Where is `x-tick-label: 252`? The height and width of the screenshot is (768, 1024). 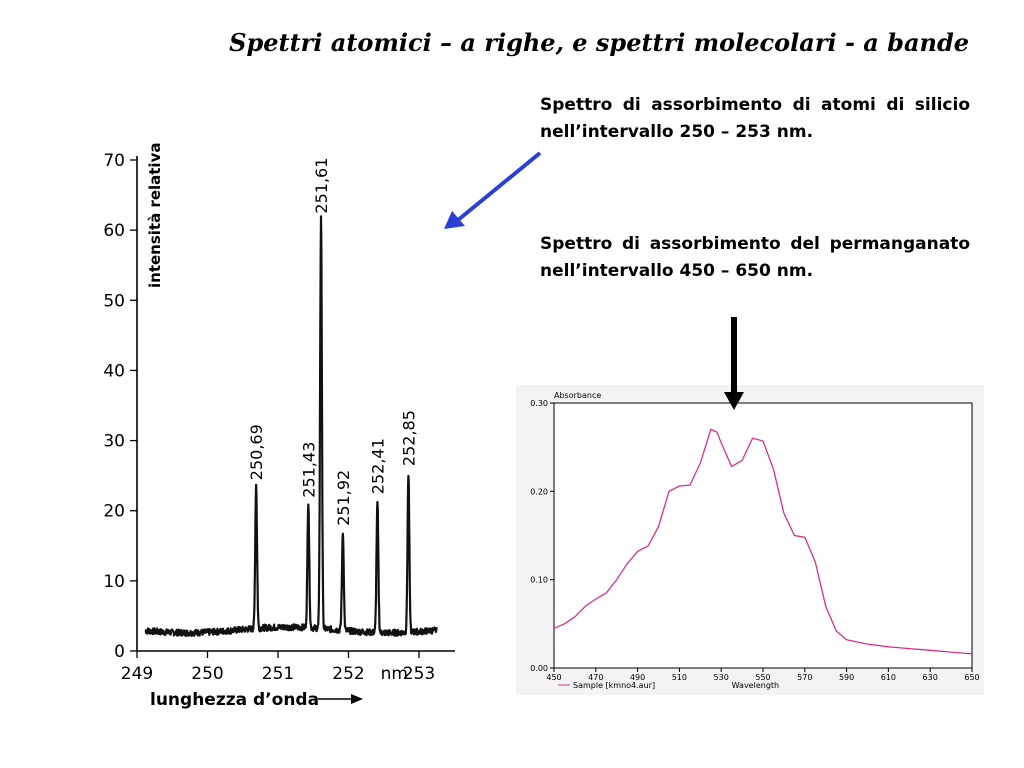 x-tick-label: 252 is located at coordinates (348, 674).